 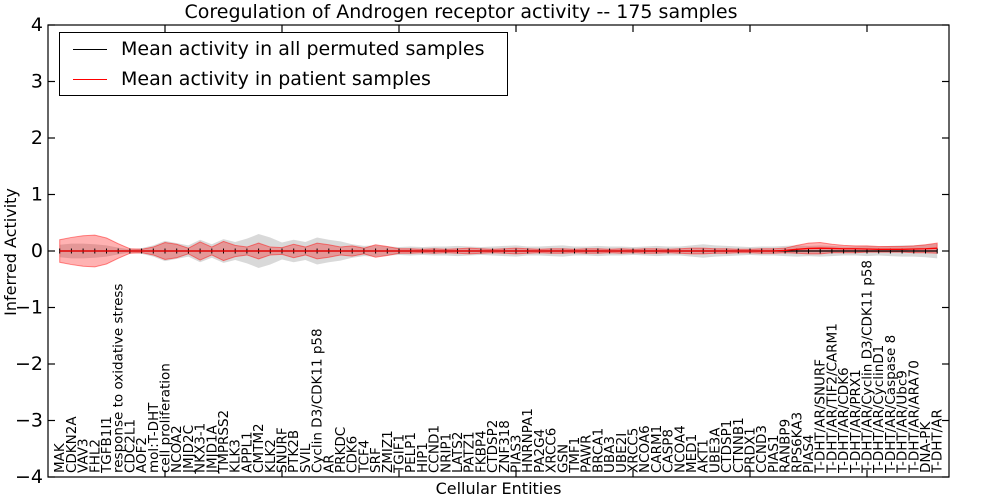 I want to click on y-tick-label: −3, so click(x=29, y=421).